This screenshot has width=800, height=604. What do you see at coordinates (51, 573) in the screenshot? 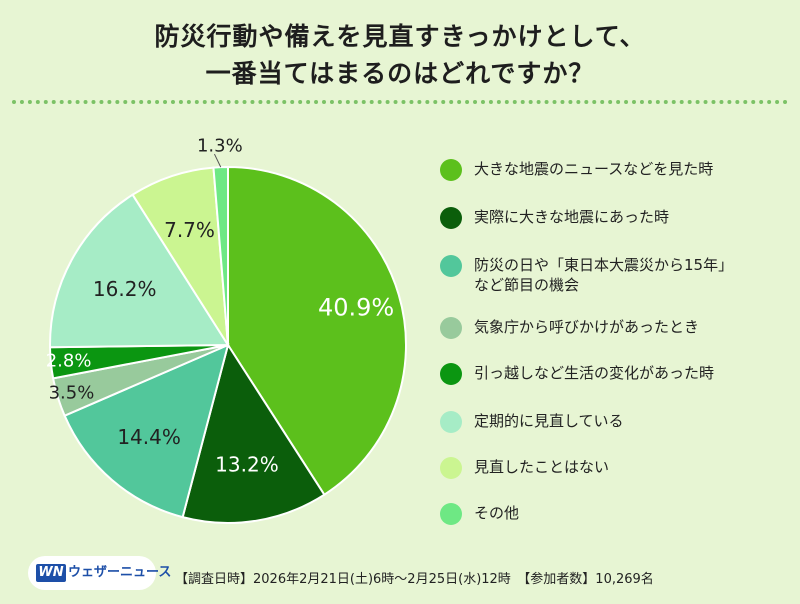
I see `logo-mark-icon: WN` at bounding box center [51, 573].